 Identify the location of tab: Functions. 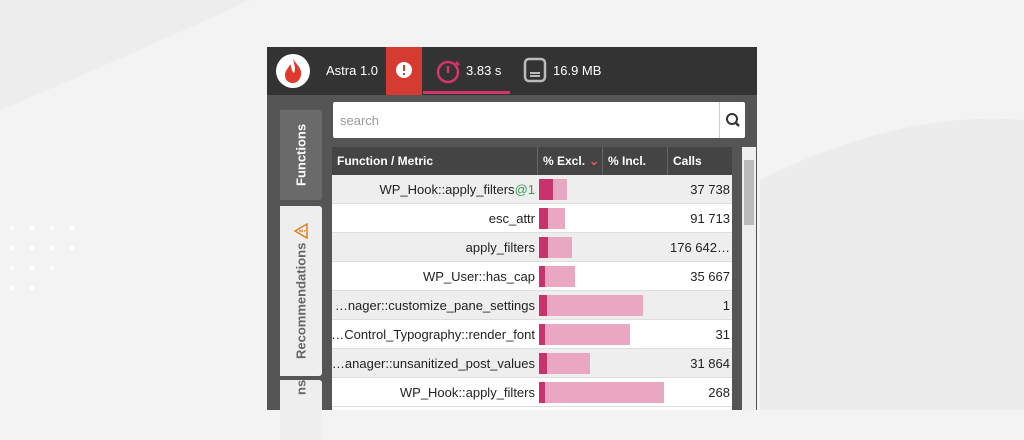
(301, 155).